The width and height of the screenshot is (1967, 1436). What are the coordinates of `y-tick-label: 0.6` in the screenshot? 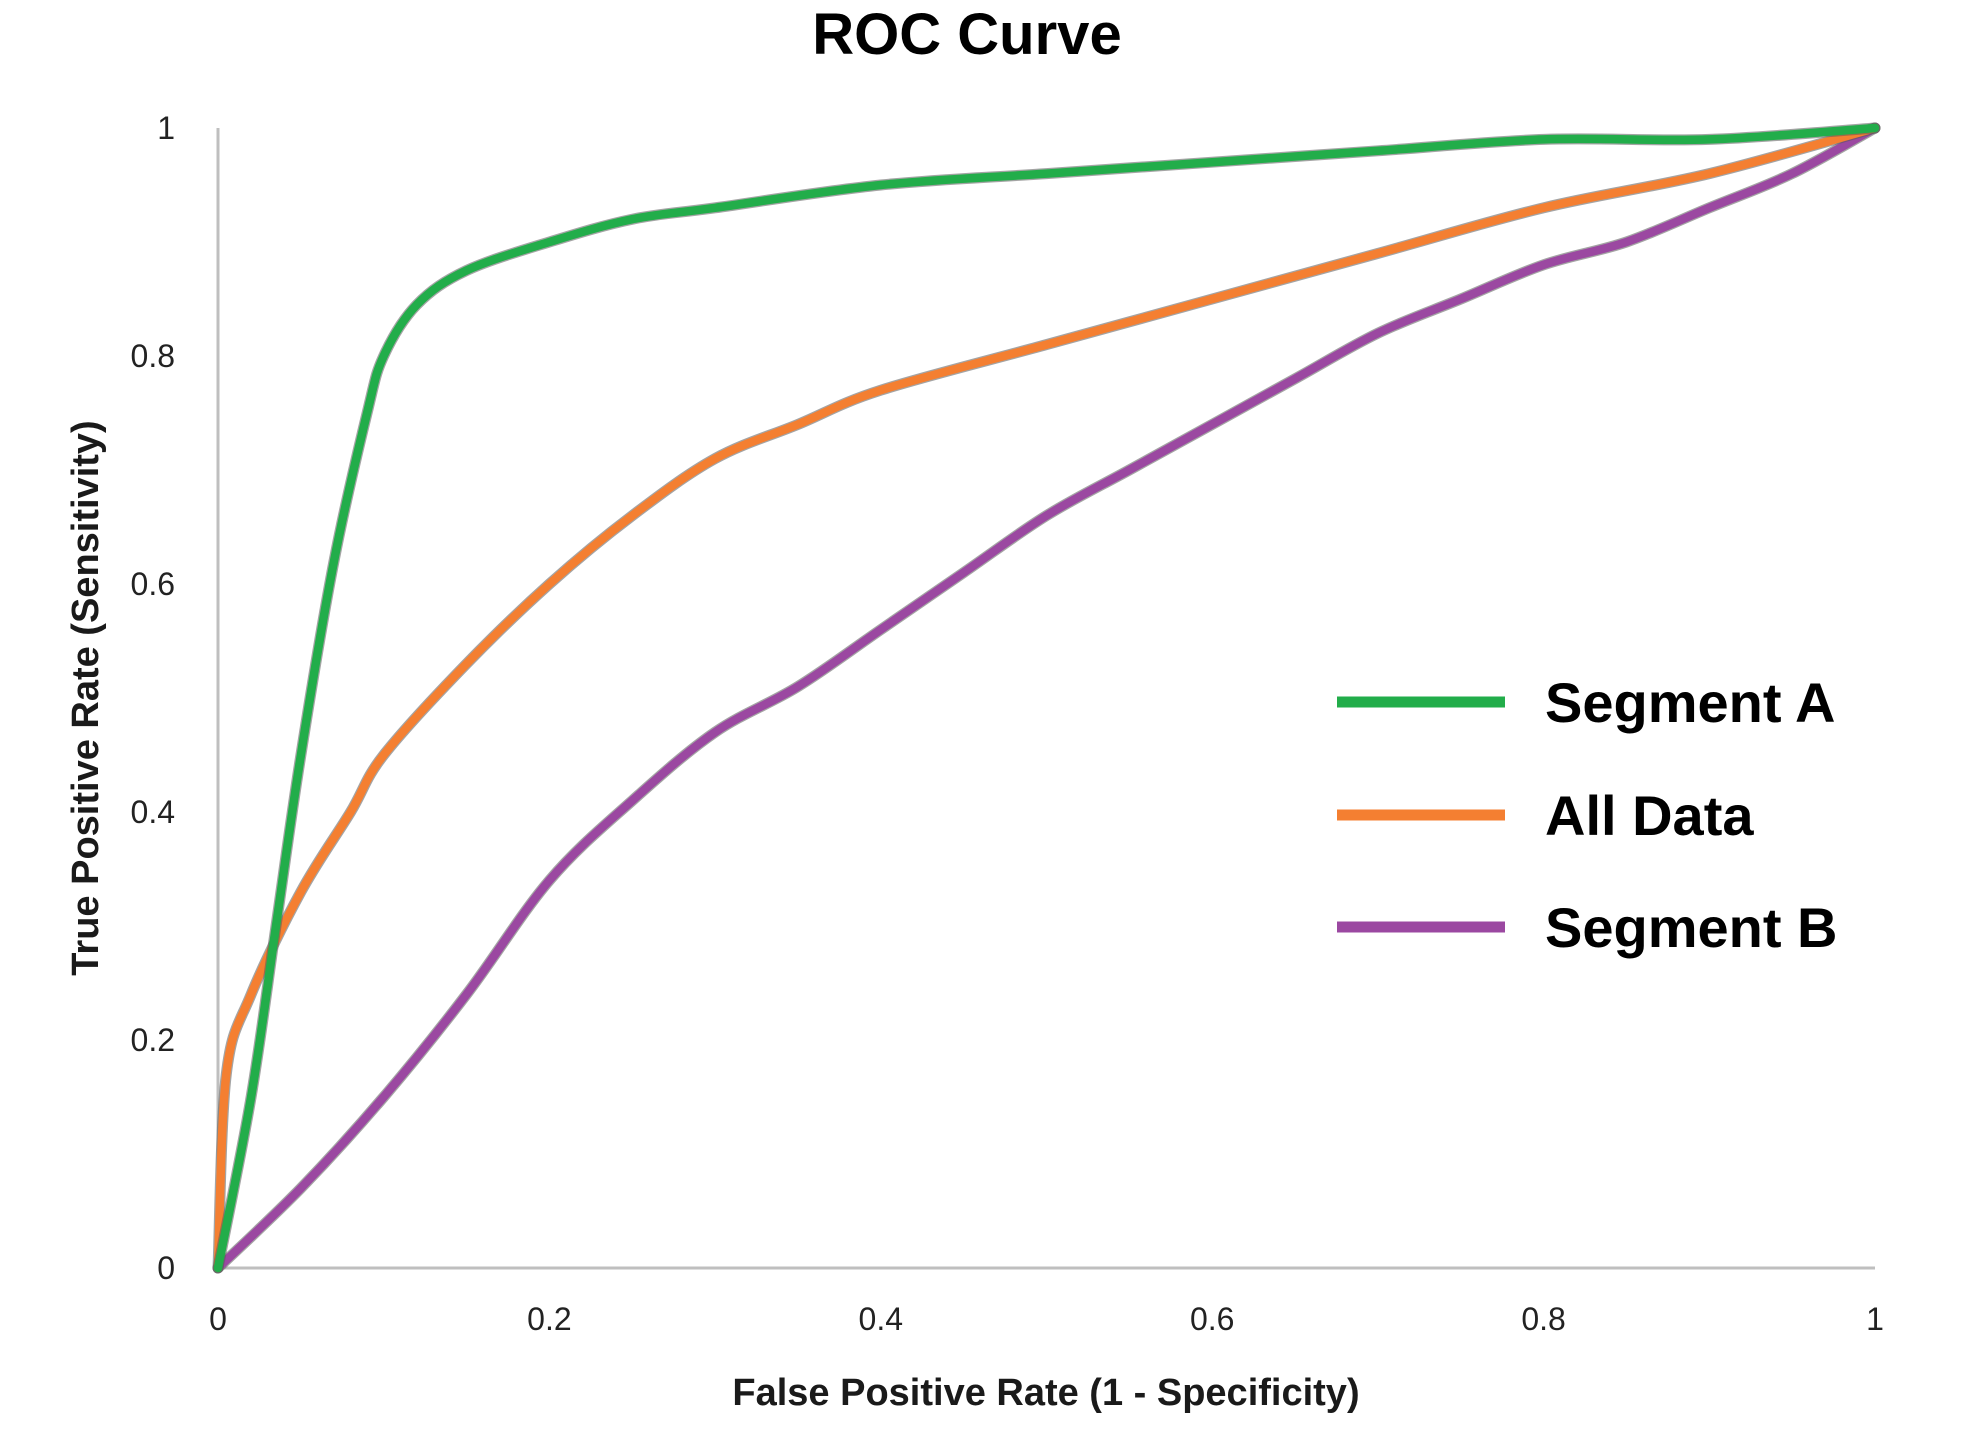 It's located at (153, 584).